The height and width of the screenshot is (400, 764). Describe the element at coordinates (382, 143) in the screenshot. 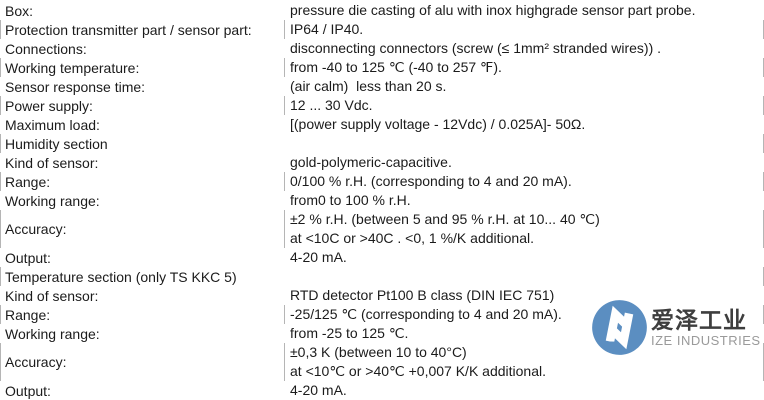

I see `spec-row: Humidity section` at that location.